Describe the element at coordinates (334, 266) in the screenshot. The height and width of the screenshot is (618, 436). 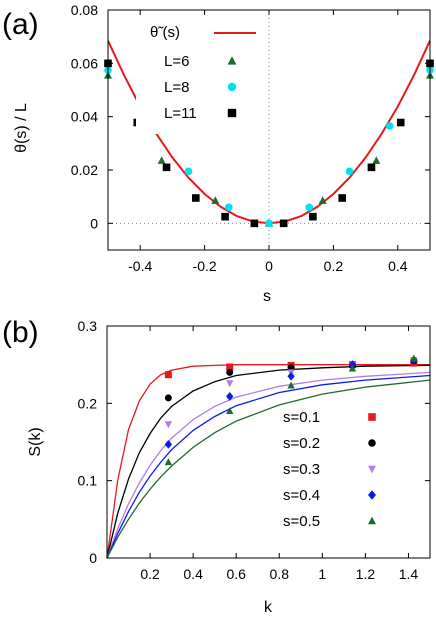
I see `panel-a-x-tick-label: 0.2` at that location.